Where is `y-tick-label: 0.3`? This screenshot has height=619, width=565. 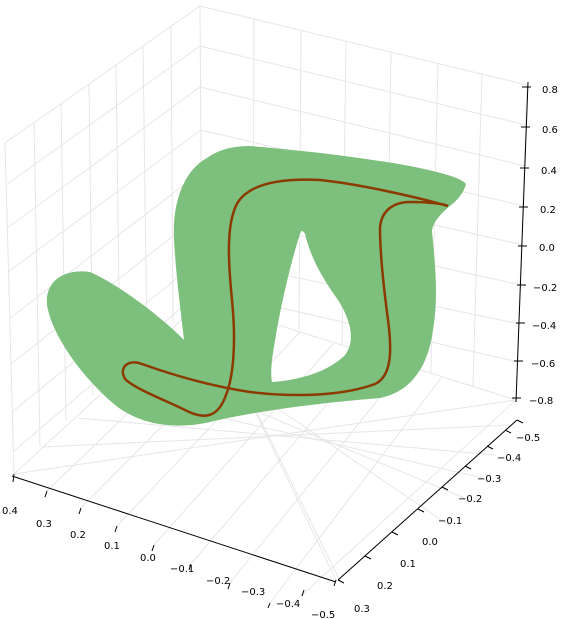
y-tick-label: 0.3 is located at coordinates (362, 609).